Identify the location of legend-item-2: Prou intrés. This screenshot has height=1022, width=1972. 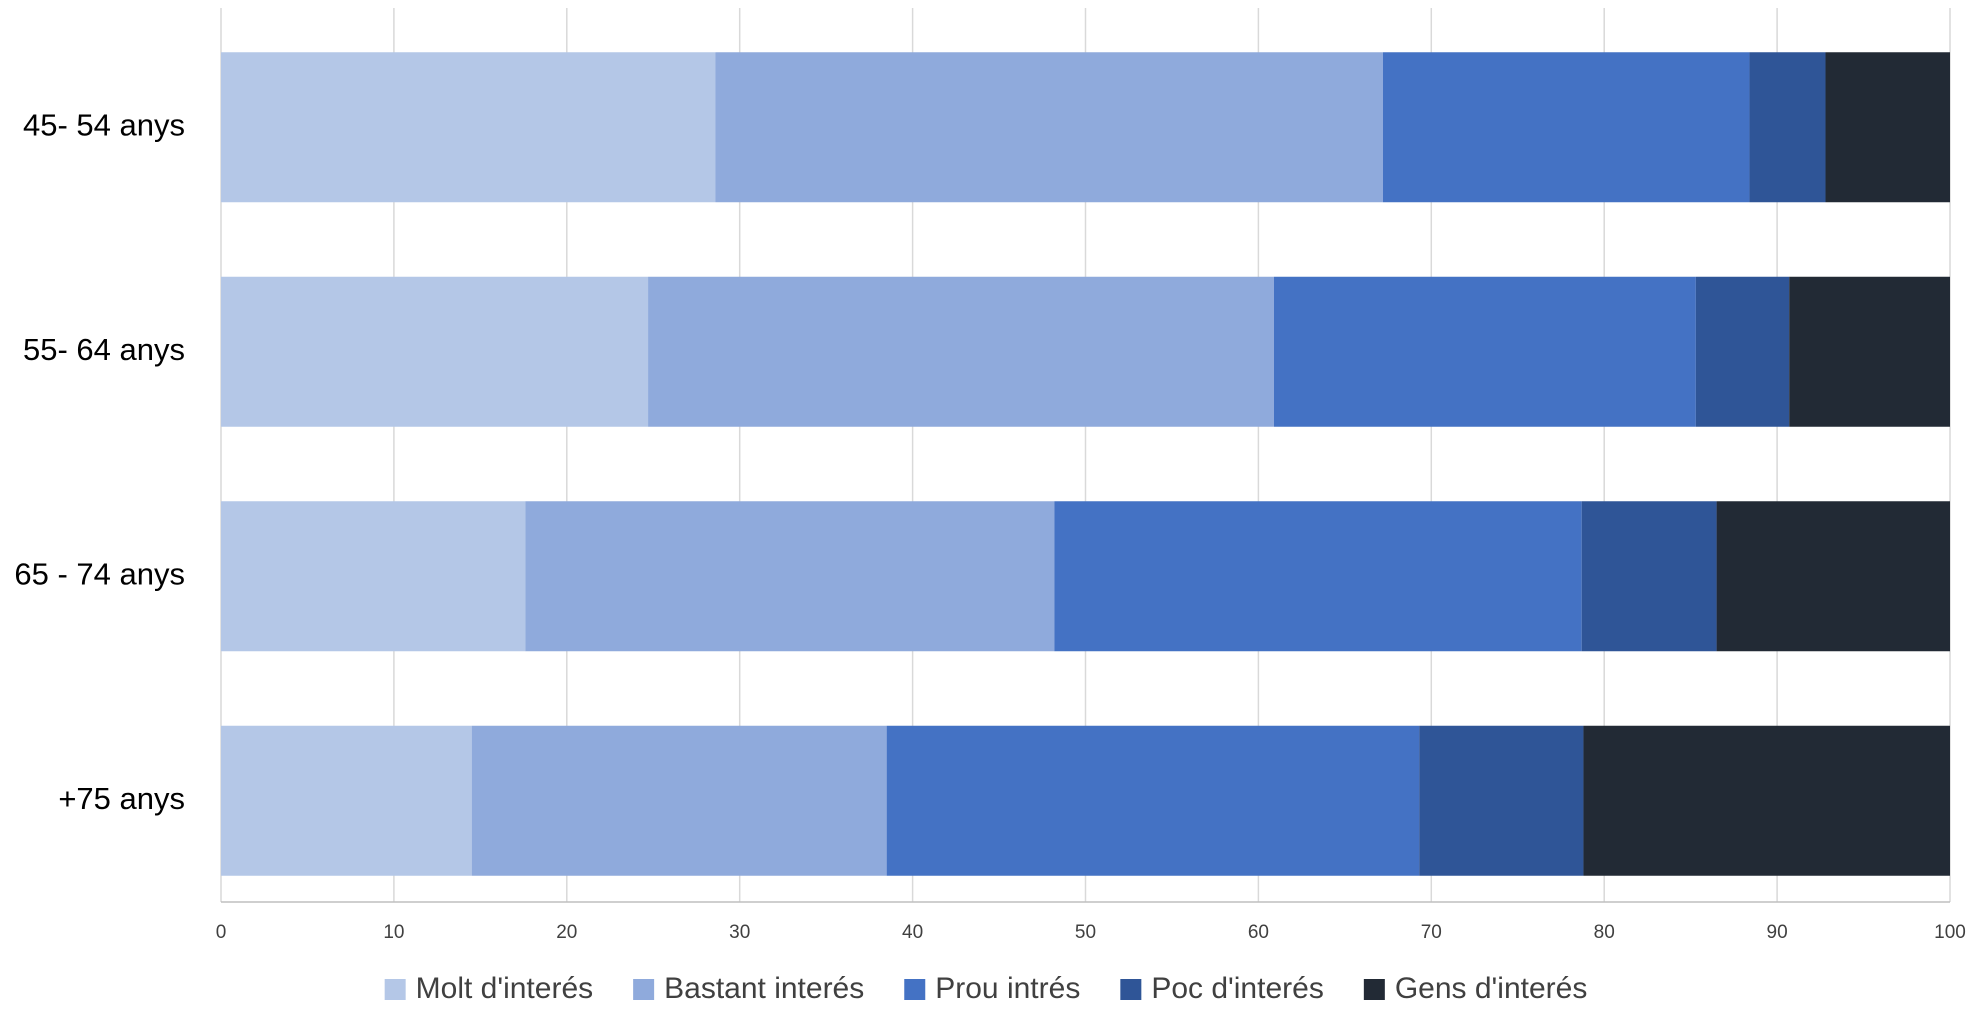
(992, 988).